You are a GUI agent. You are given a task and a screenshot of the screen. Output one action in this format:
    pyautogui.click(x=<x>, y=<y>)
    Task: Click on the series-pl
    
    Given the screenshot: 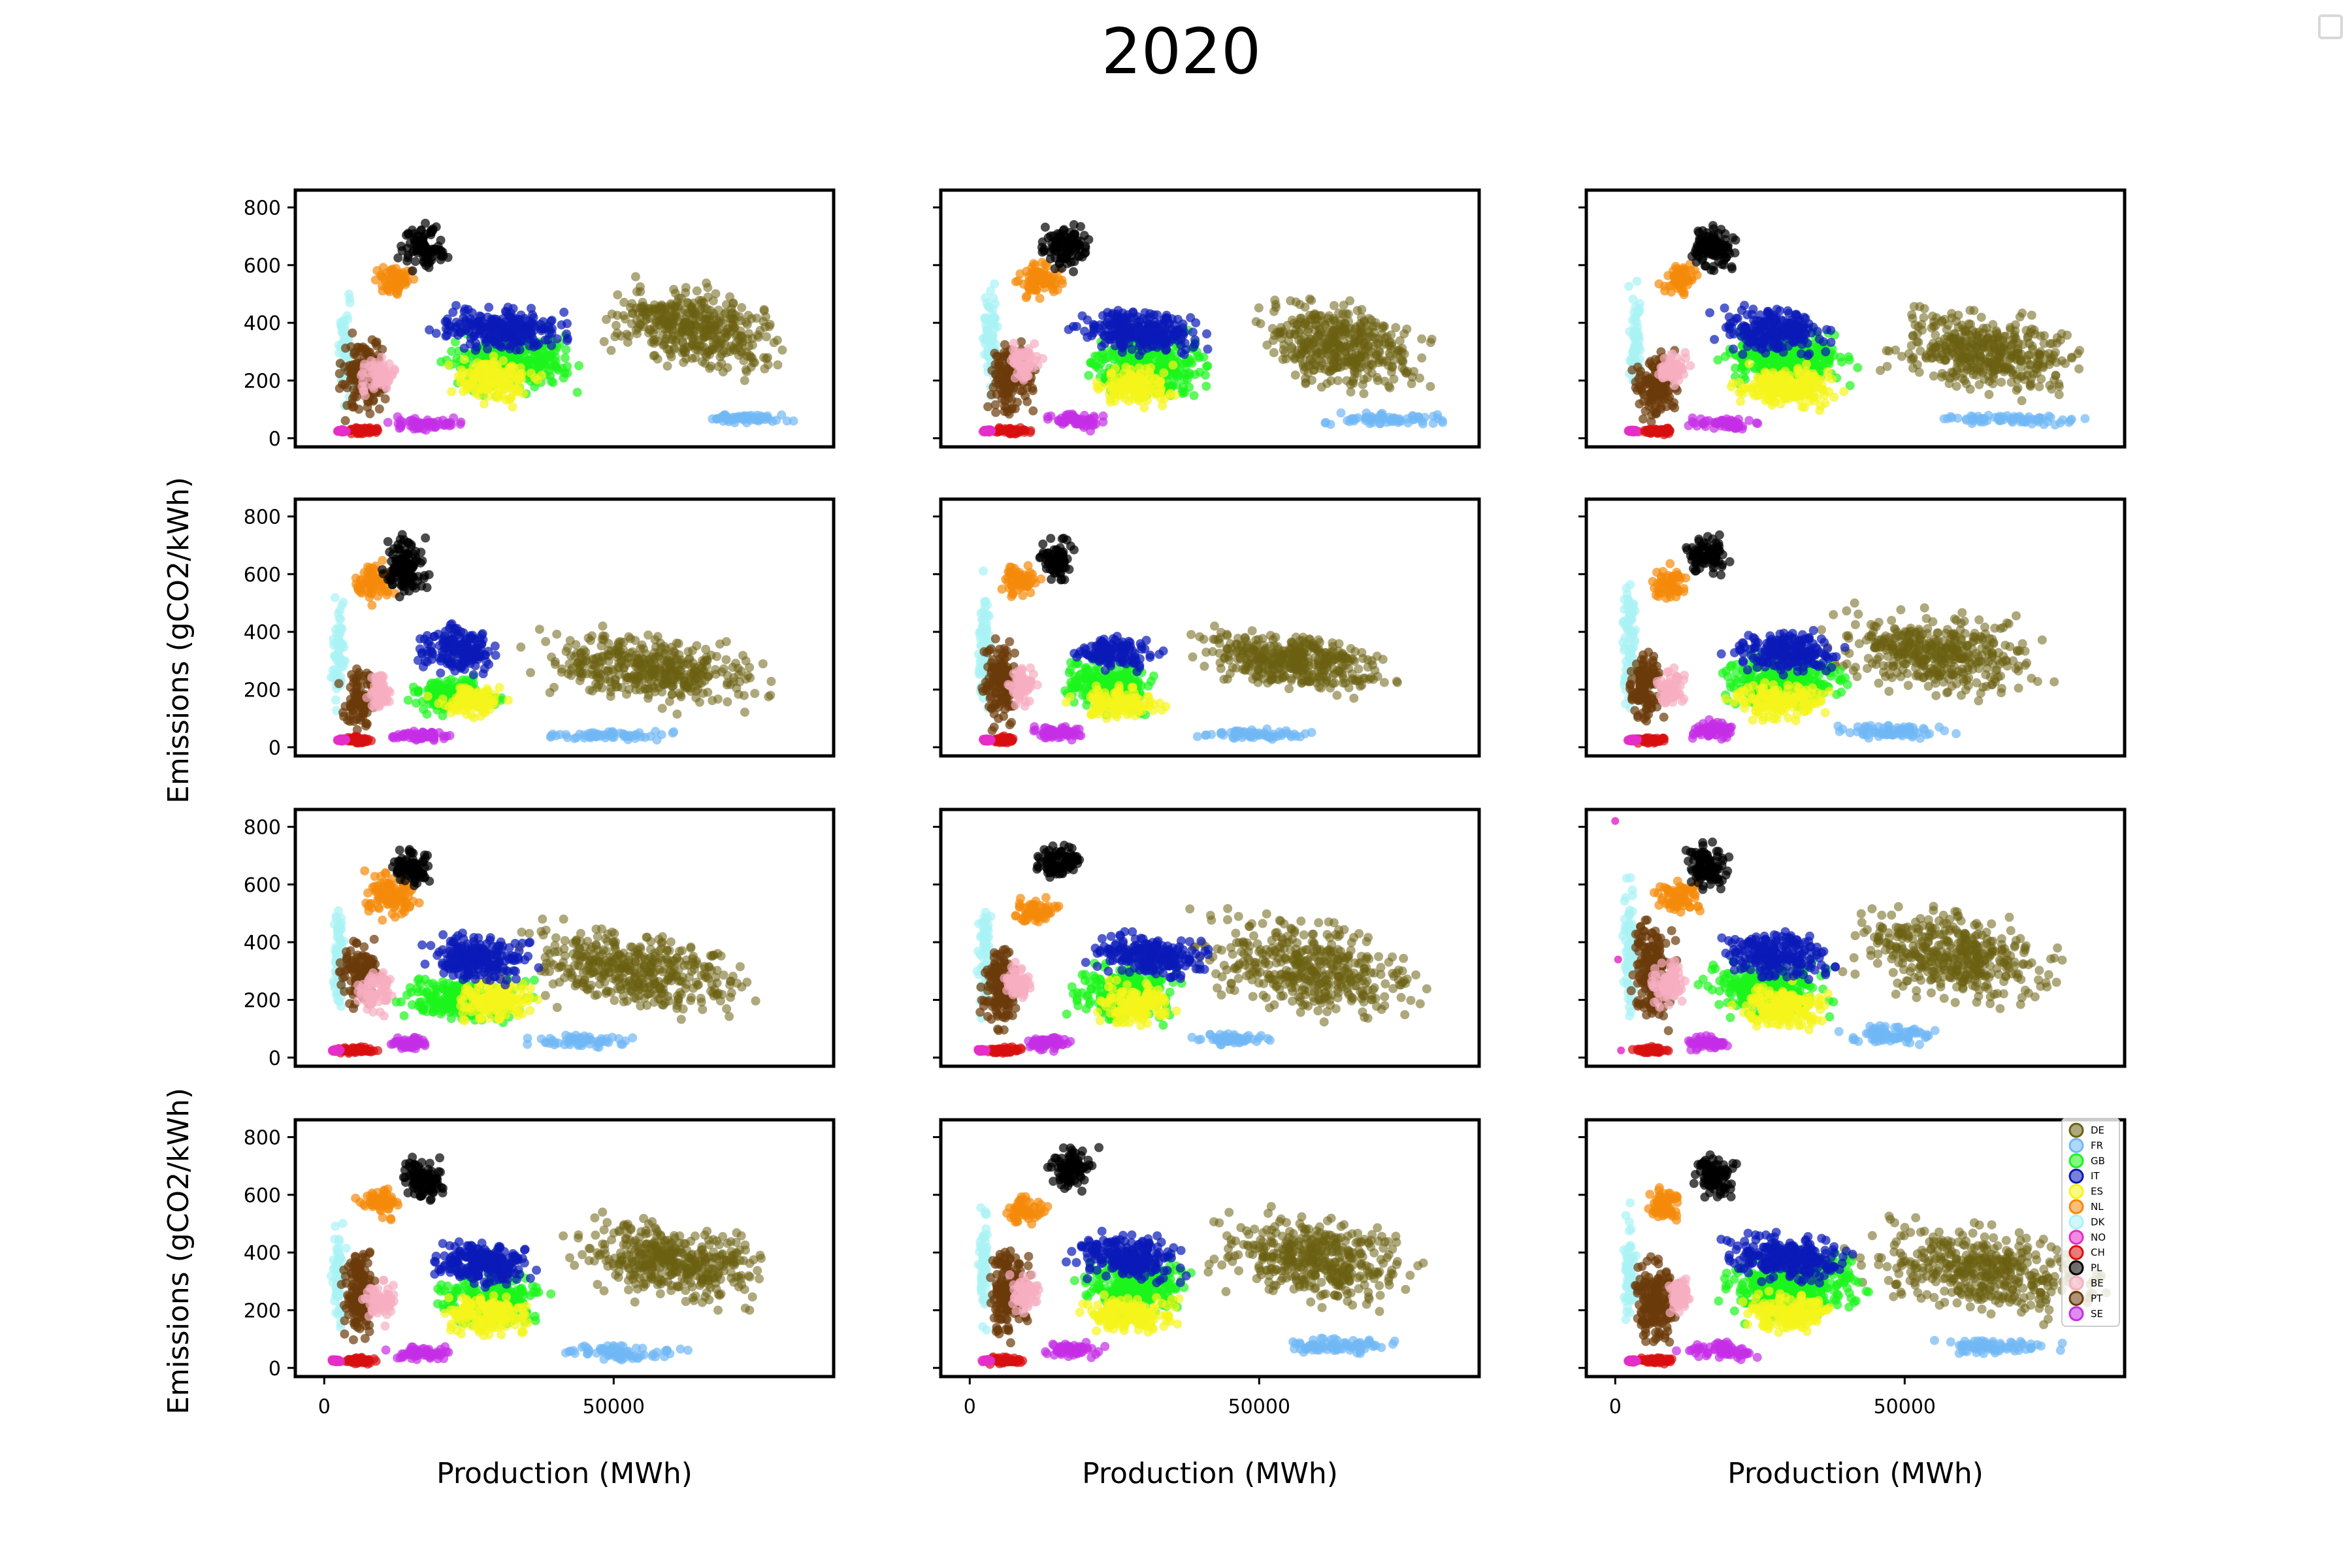 What is the action you would take?
    pyautogui.click(x=423, y=247)
    